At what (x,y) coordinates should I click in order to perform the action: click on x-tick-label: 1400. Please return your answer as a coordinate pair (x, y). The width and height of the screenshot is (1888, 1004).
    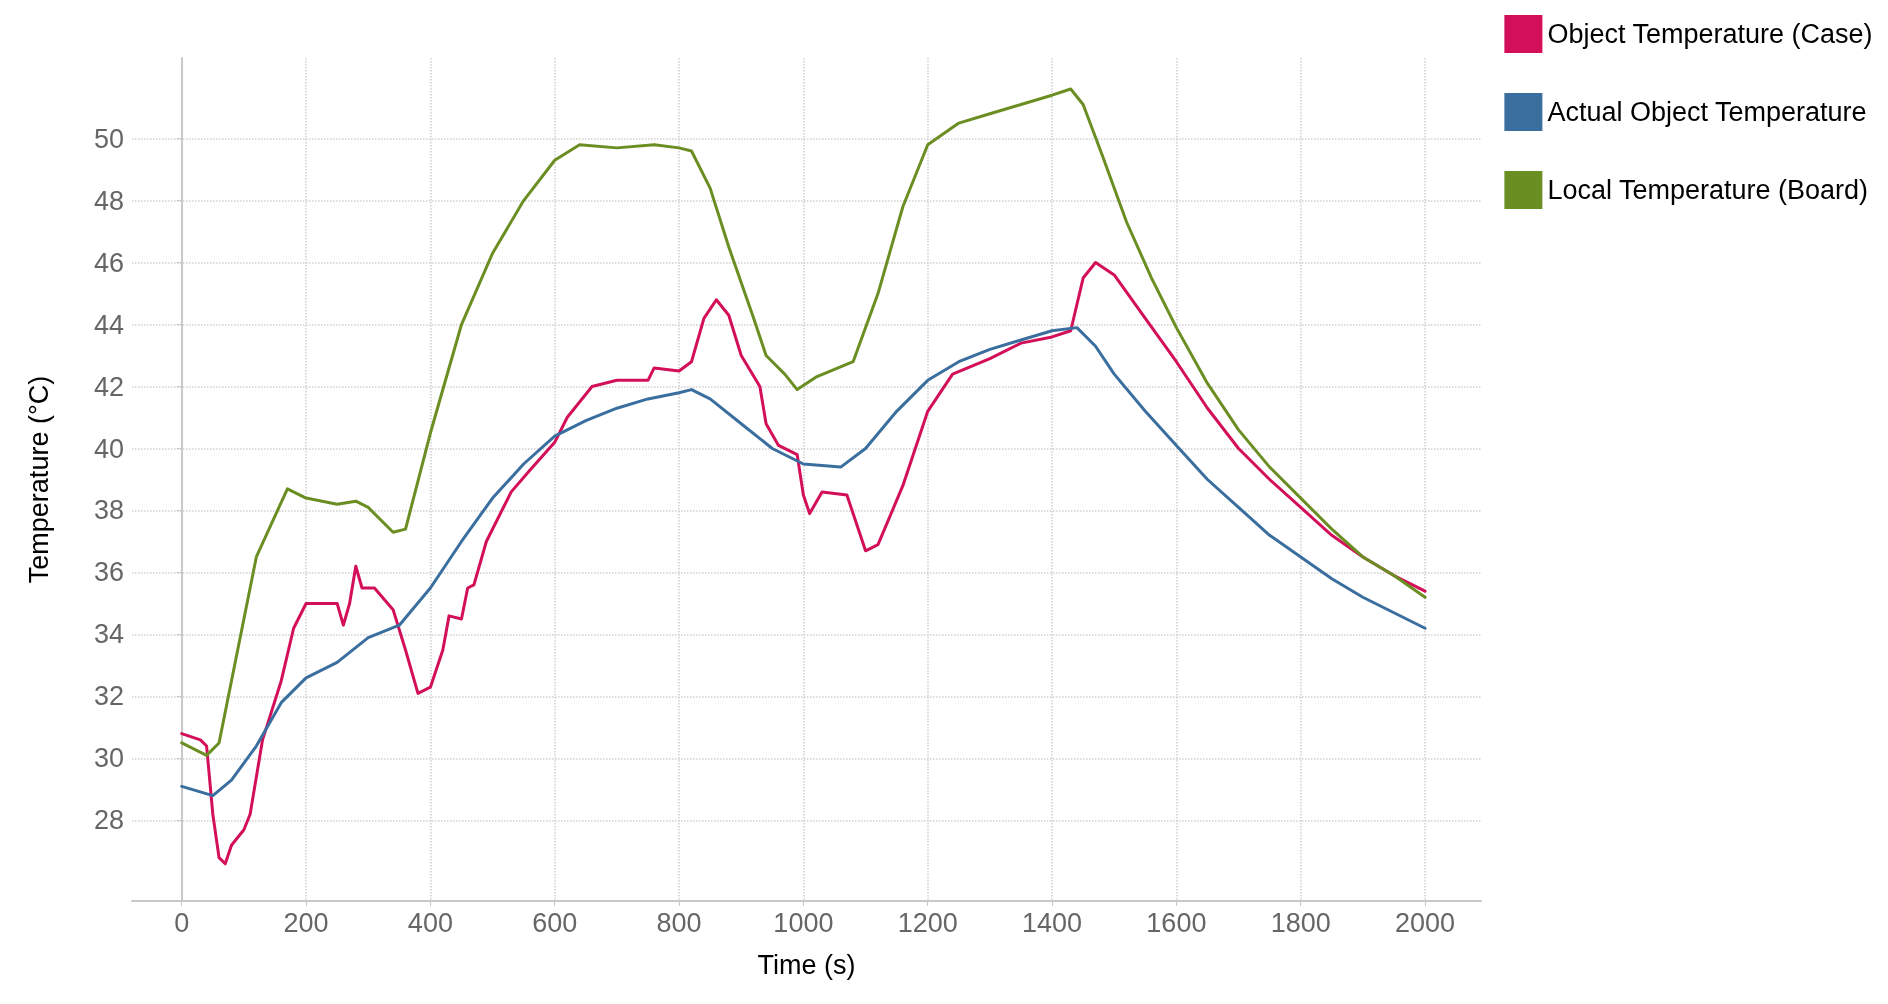
    Looking at the image, I should click on (1052, 922).